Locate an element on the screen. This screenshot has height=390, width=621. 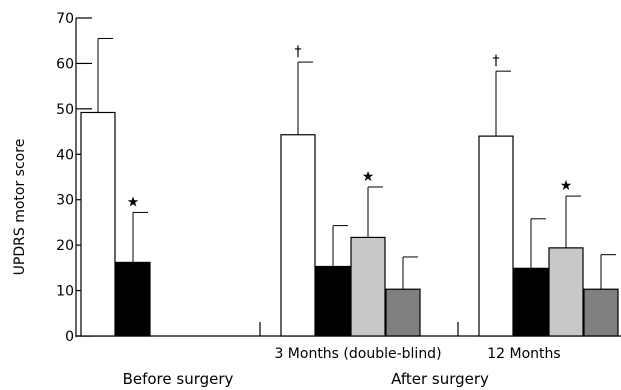
section-label: After surgery is located at coordinates (440, 379).